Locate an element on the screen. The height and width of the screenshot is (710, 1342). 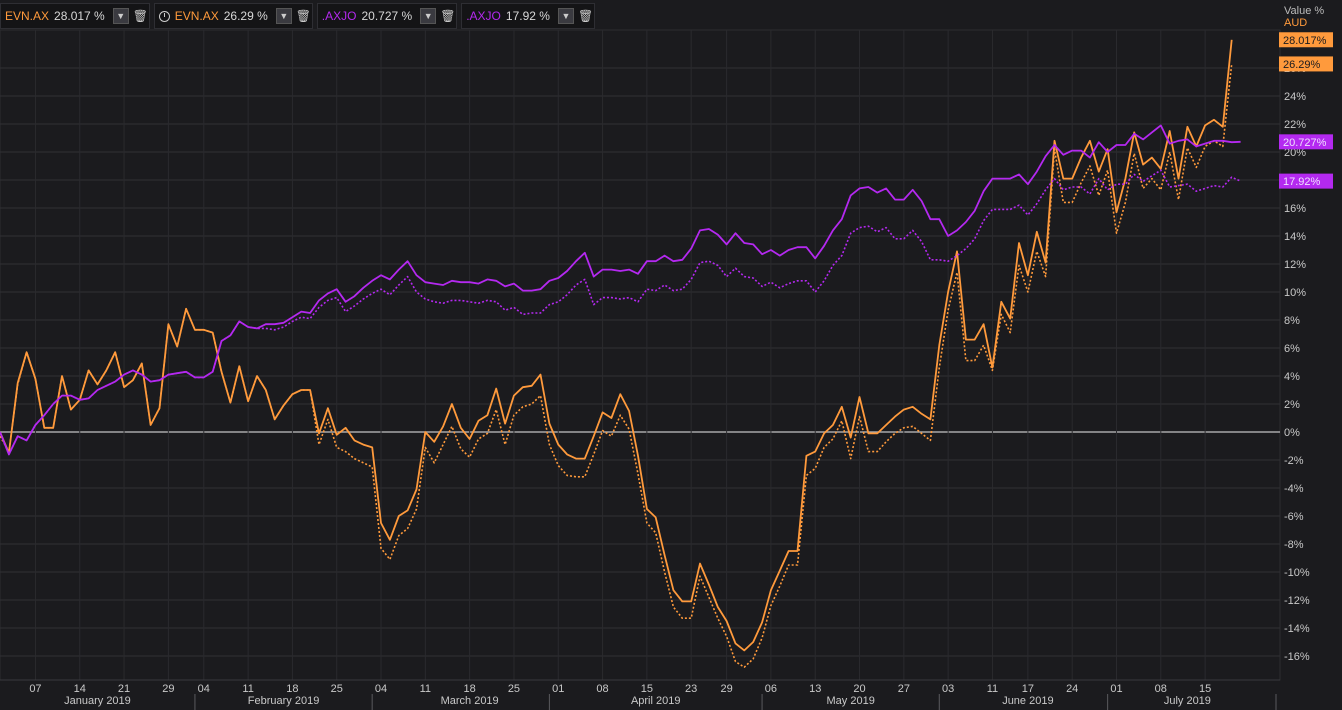
y-tick-label: 8% is located at coordinates (1292, 321).